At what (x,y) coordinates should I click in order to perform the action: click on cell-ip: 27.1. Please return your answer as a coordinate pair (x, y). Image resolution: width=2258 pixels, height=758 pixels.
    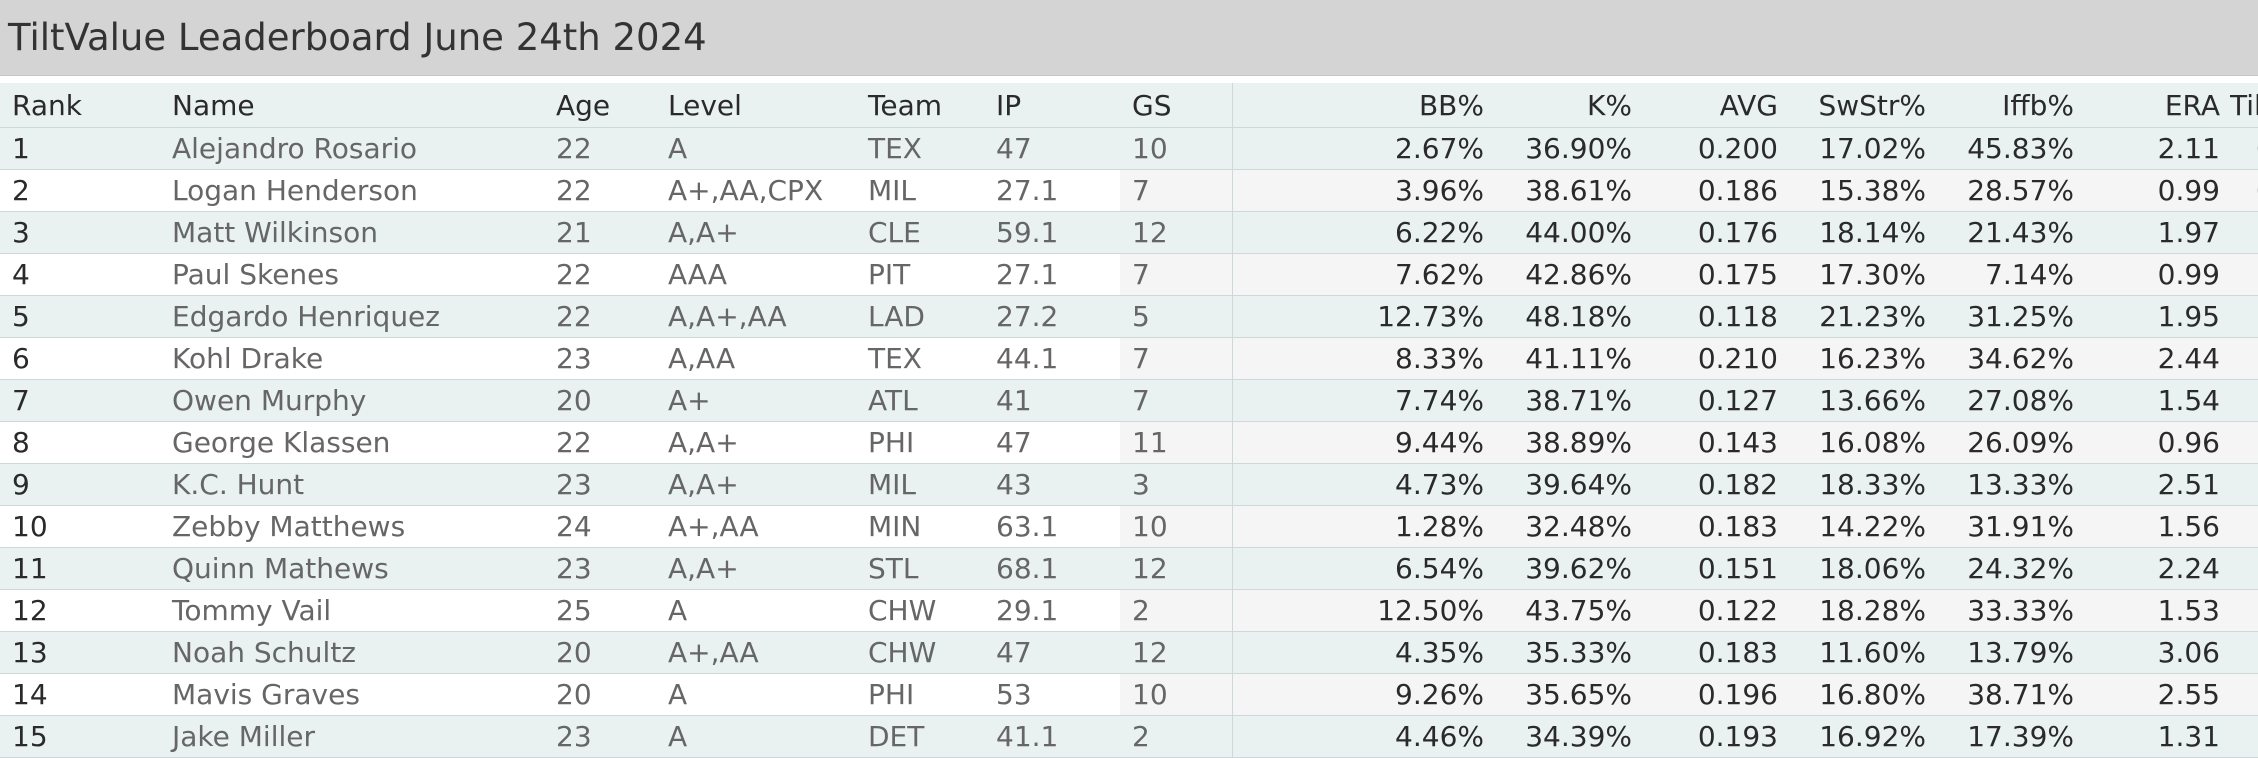
    Looking at the image, I should click on (1052, 274).